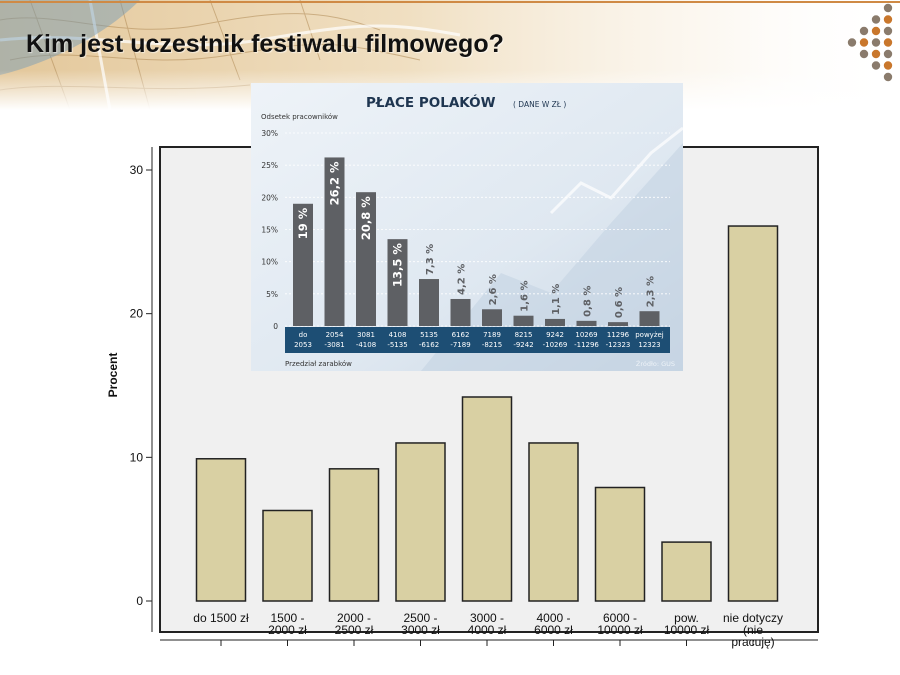 This screenshot has height=675, width=900. I want to click on x-tick-label: pow. 10000 zł, so click(687, 624).